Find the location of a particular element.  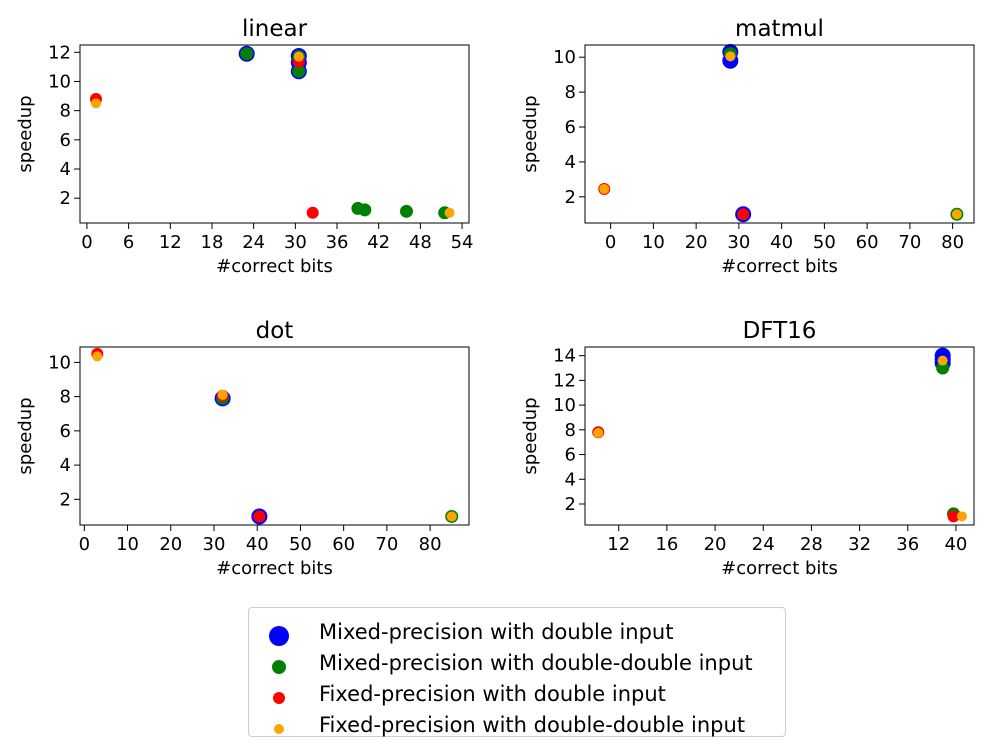

x-tick-label: 18 is located at coordinates (212, 242).